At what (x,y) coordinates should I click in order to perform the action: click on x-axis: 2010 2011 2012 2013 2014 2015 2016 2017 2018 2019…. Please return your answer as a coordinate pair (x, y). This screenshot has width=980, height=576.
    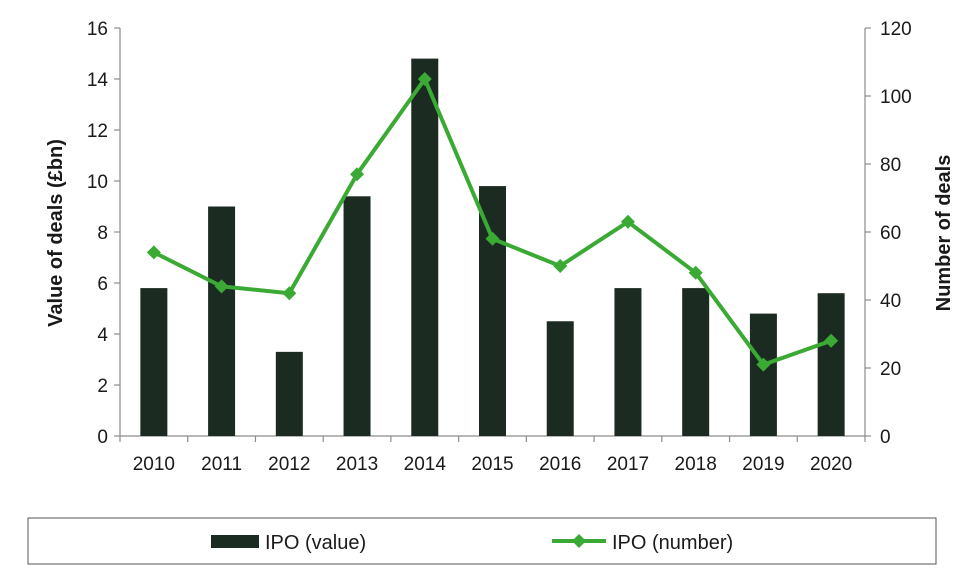
    Looking at the image, I should click on (492, 455).